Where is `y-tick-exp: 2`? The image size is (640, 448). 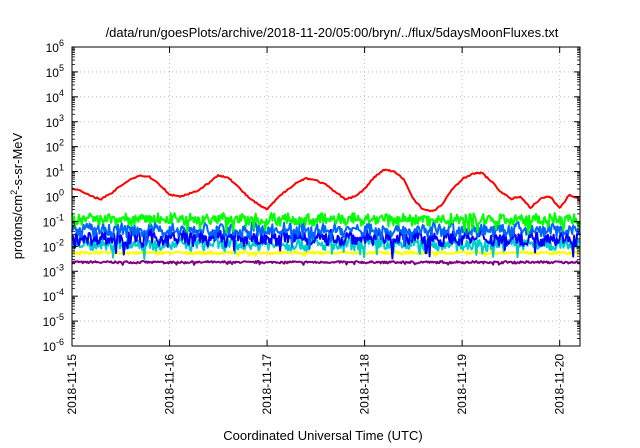
y-tick-exp: 2 is located at coordinates (61, 143).